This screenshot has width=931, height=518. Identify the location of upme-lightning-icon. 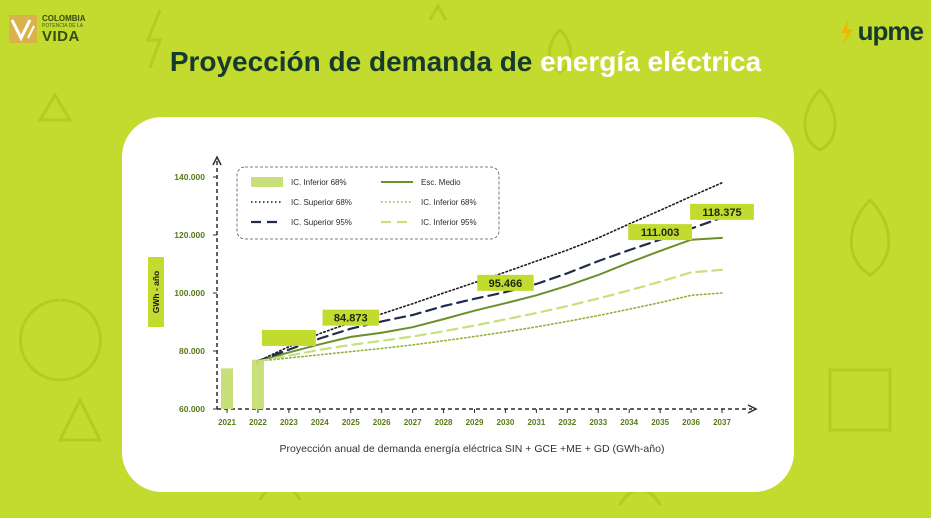
(846, 31).